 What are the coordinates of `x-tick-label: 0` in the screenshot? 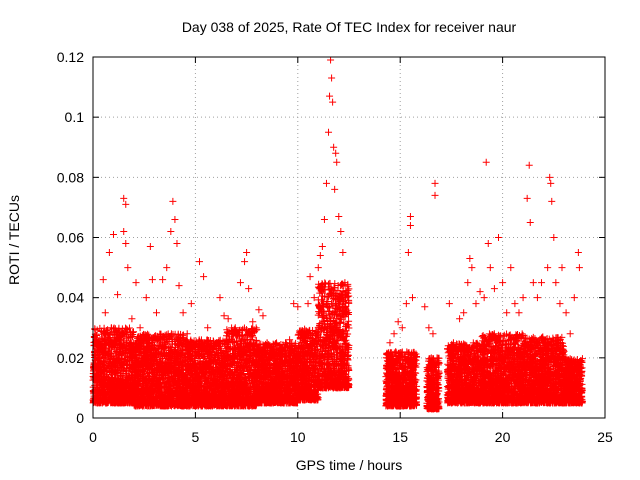 It's located at (93, 437).